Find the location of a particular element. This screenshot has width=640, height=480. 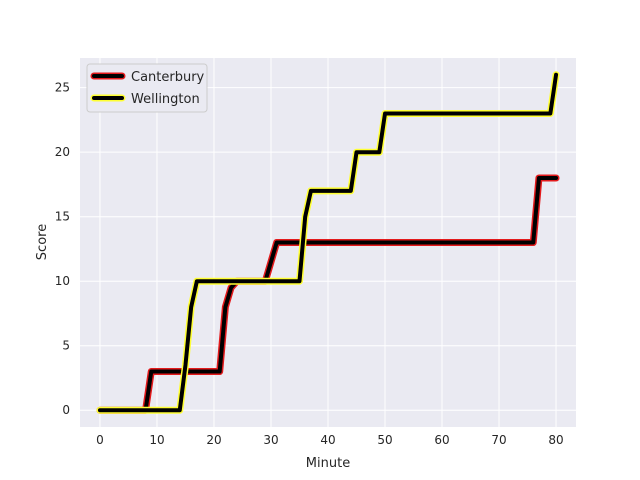

legend-label-wellington: Wellington is located at coordinates (165, 99).